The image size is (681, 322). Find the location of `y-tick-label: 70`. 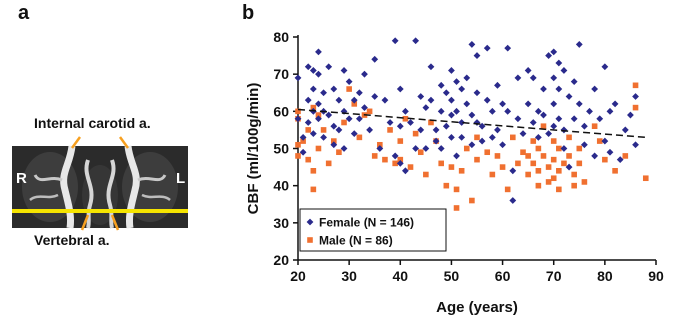

y-tick-label: 70 is located at coordinates (281, 74).